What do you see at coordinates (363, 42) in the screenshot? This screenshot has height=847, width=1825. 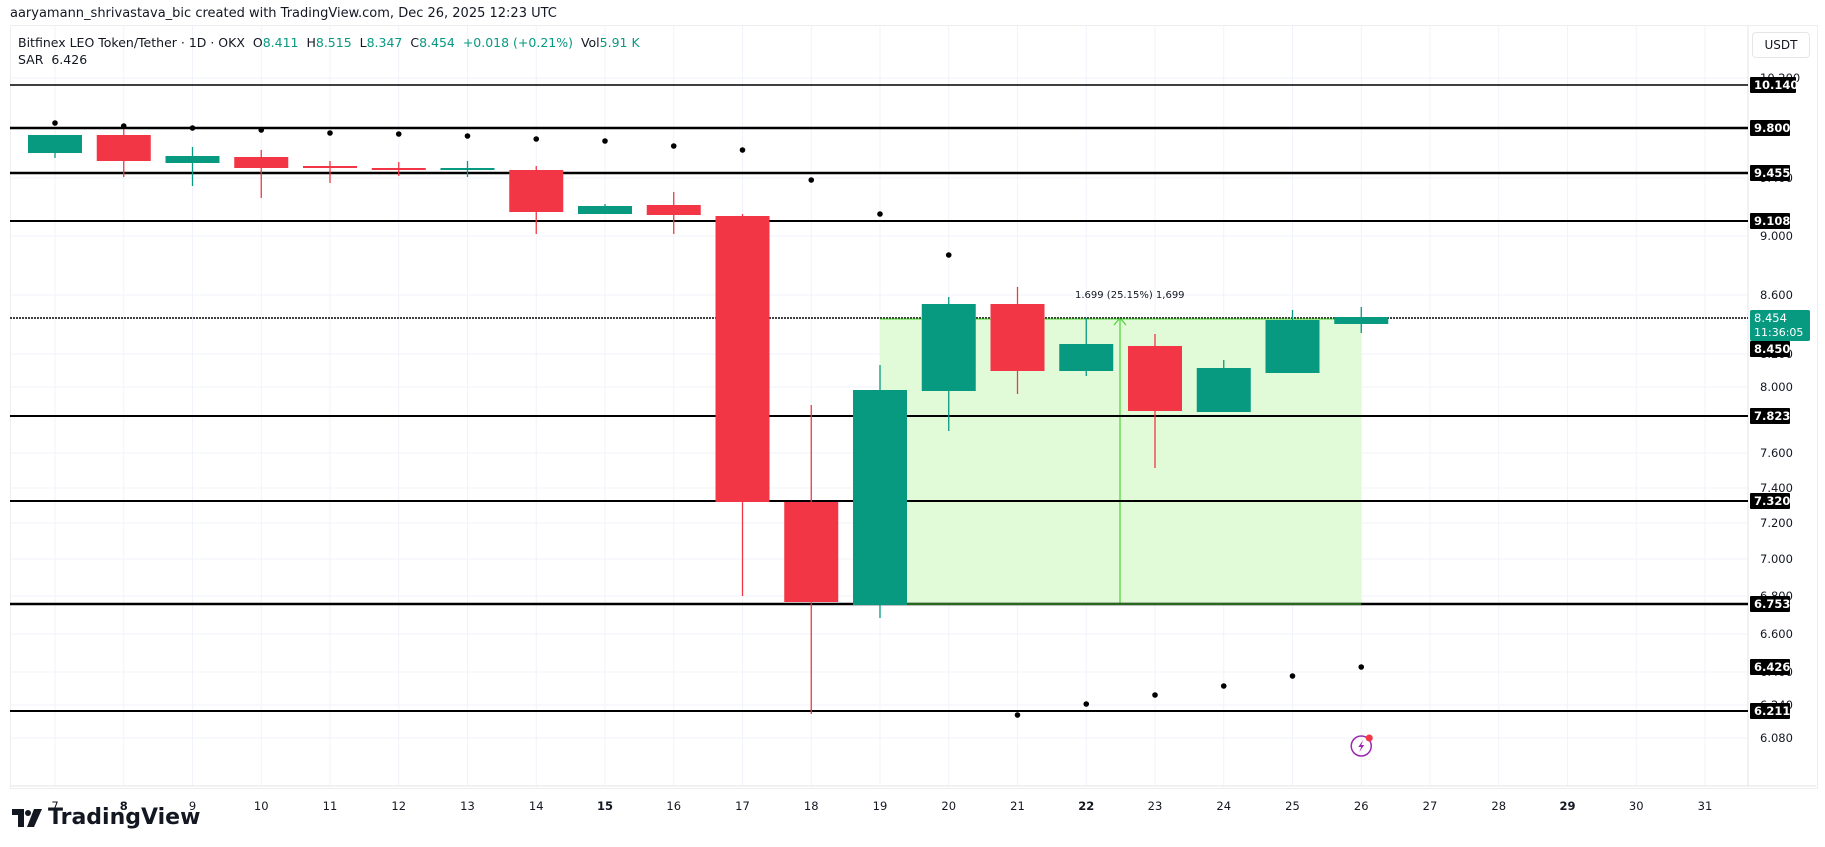 I see `low-label: L` at bounding box center [363, 42].